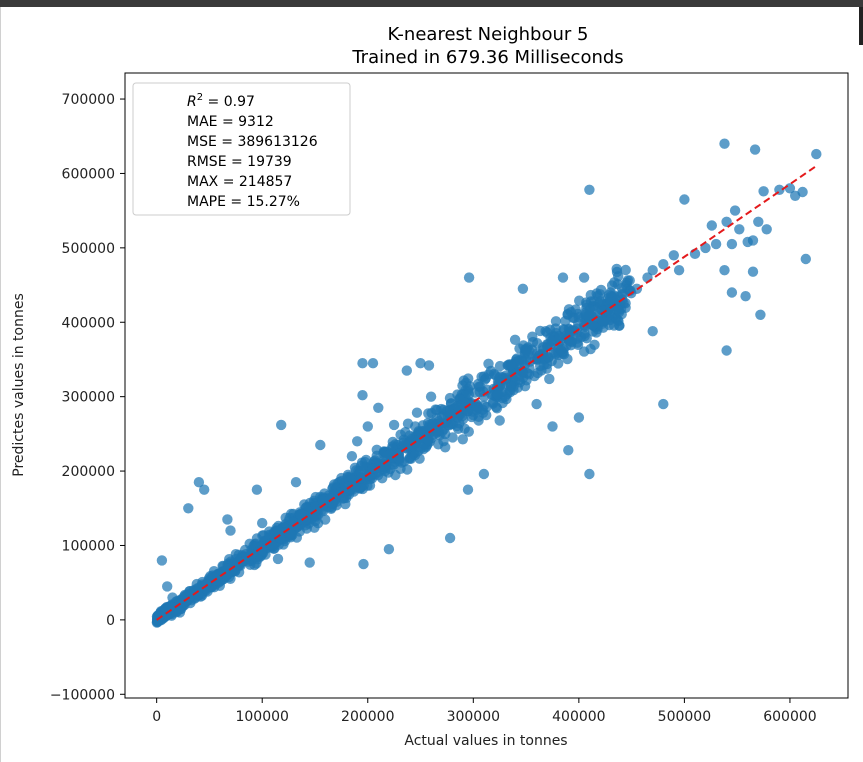  What do you see at coordinates (488, 34) in the screenshot?
I see `chart-title: K-nearest Neighbour 5` at bounding box center [488, 34].